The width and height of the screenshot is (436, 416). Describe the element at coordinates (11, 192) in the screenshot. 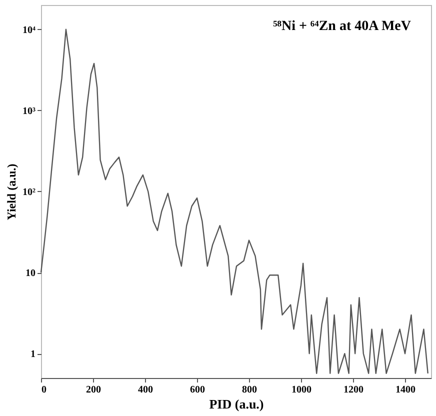

I see `y-axis-title: Yield (a.u.)` at that location.